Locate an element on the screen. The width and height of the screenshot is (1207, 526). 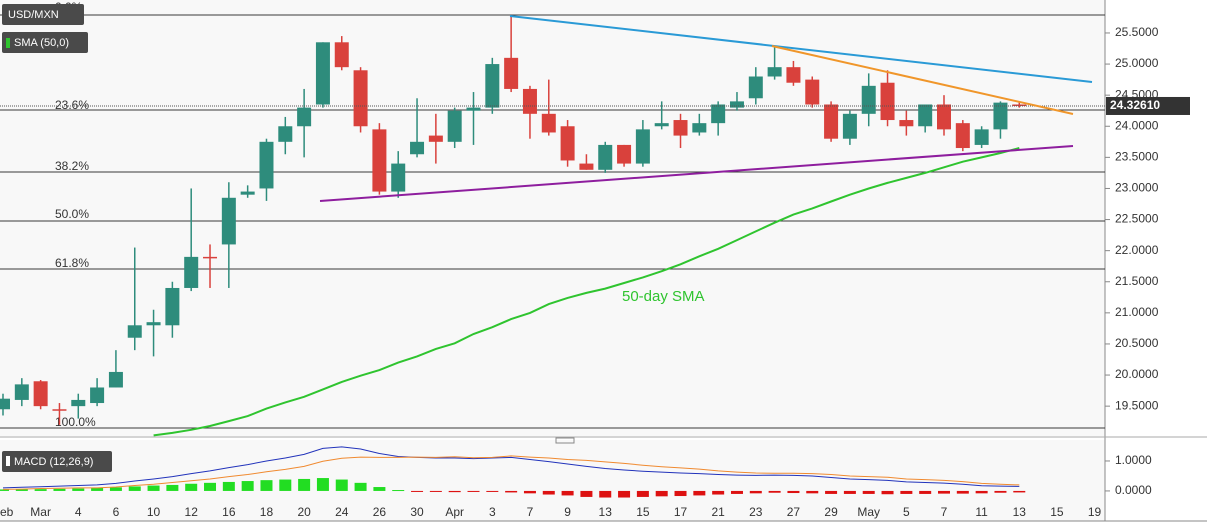
y-tick-label: 22.5000 is located at coordinates (1137, 219).